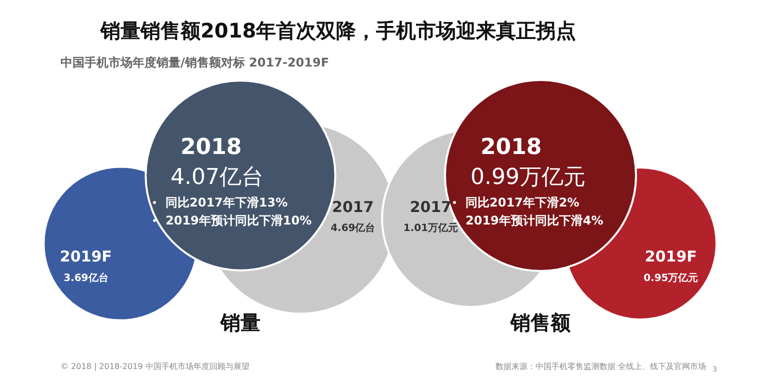 The image size is (778, 389). I want to click on data-label: 1.01万亿元, so click(430, 228).